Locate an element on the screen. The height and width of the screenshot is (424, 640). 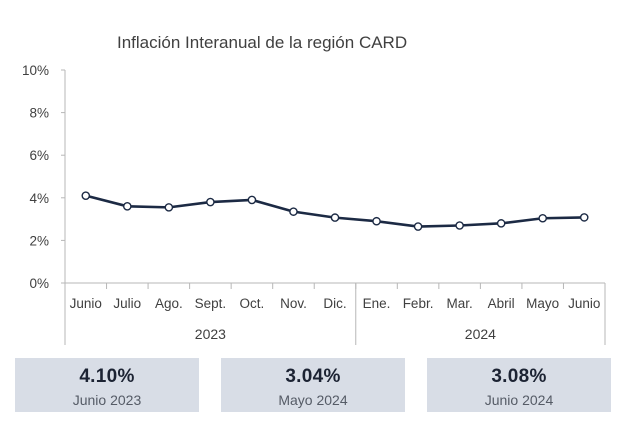
y-tick-label: 4% is located at coordinates (39, 198).